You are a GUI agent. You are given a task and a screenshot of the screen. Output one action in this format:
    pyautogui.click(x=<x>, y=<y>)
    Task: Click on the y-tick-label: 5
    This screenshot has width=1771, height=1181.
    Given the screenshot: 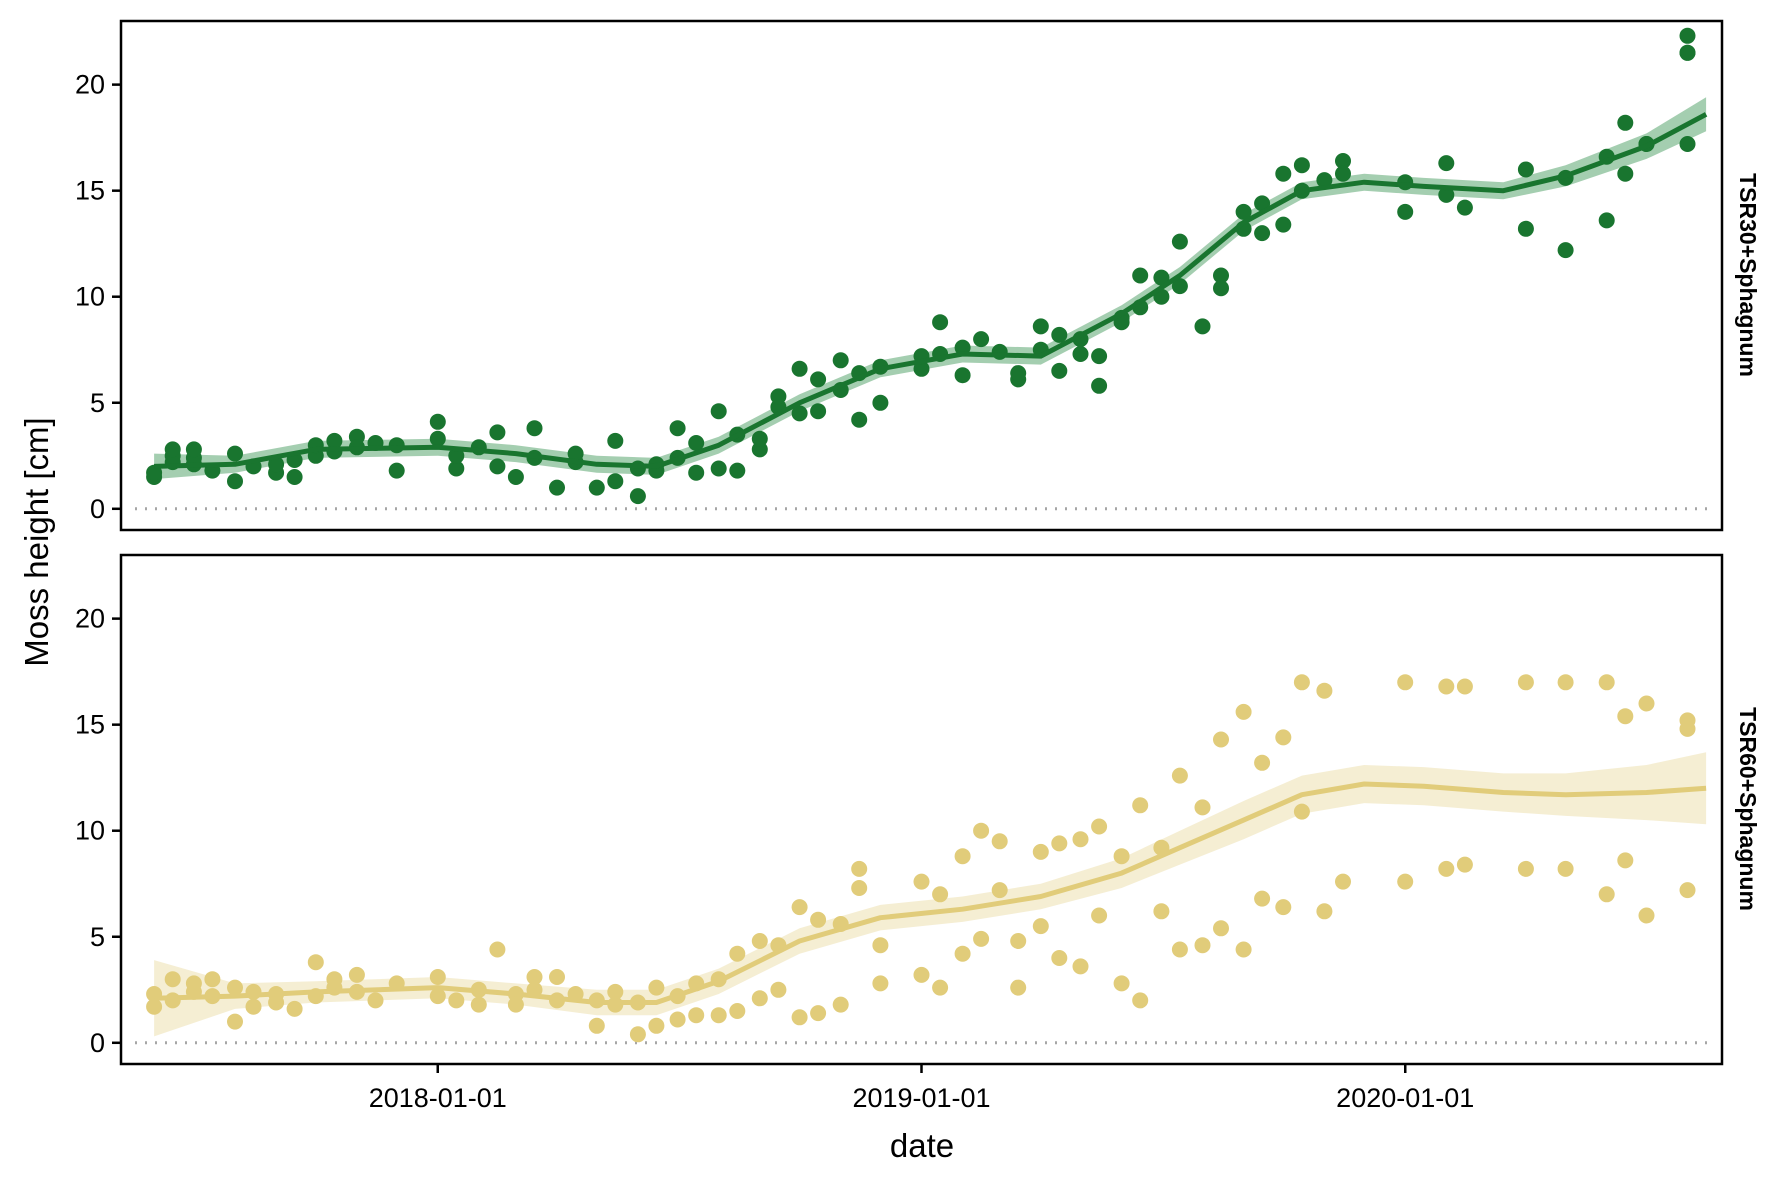 What is the action you would take?
    pyautogui.click(x=97, y=937)
    